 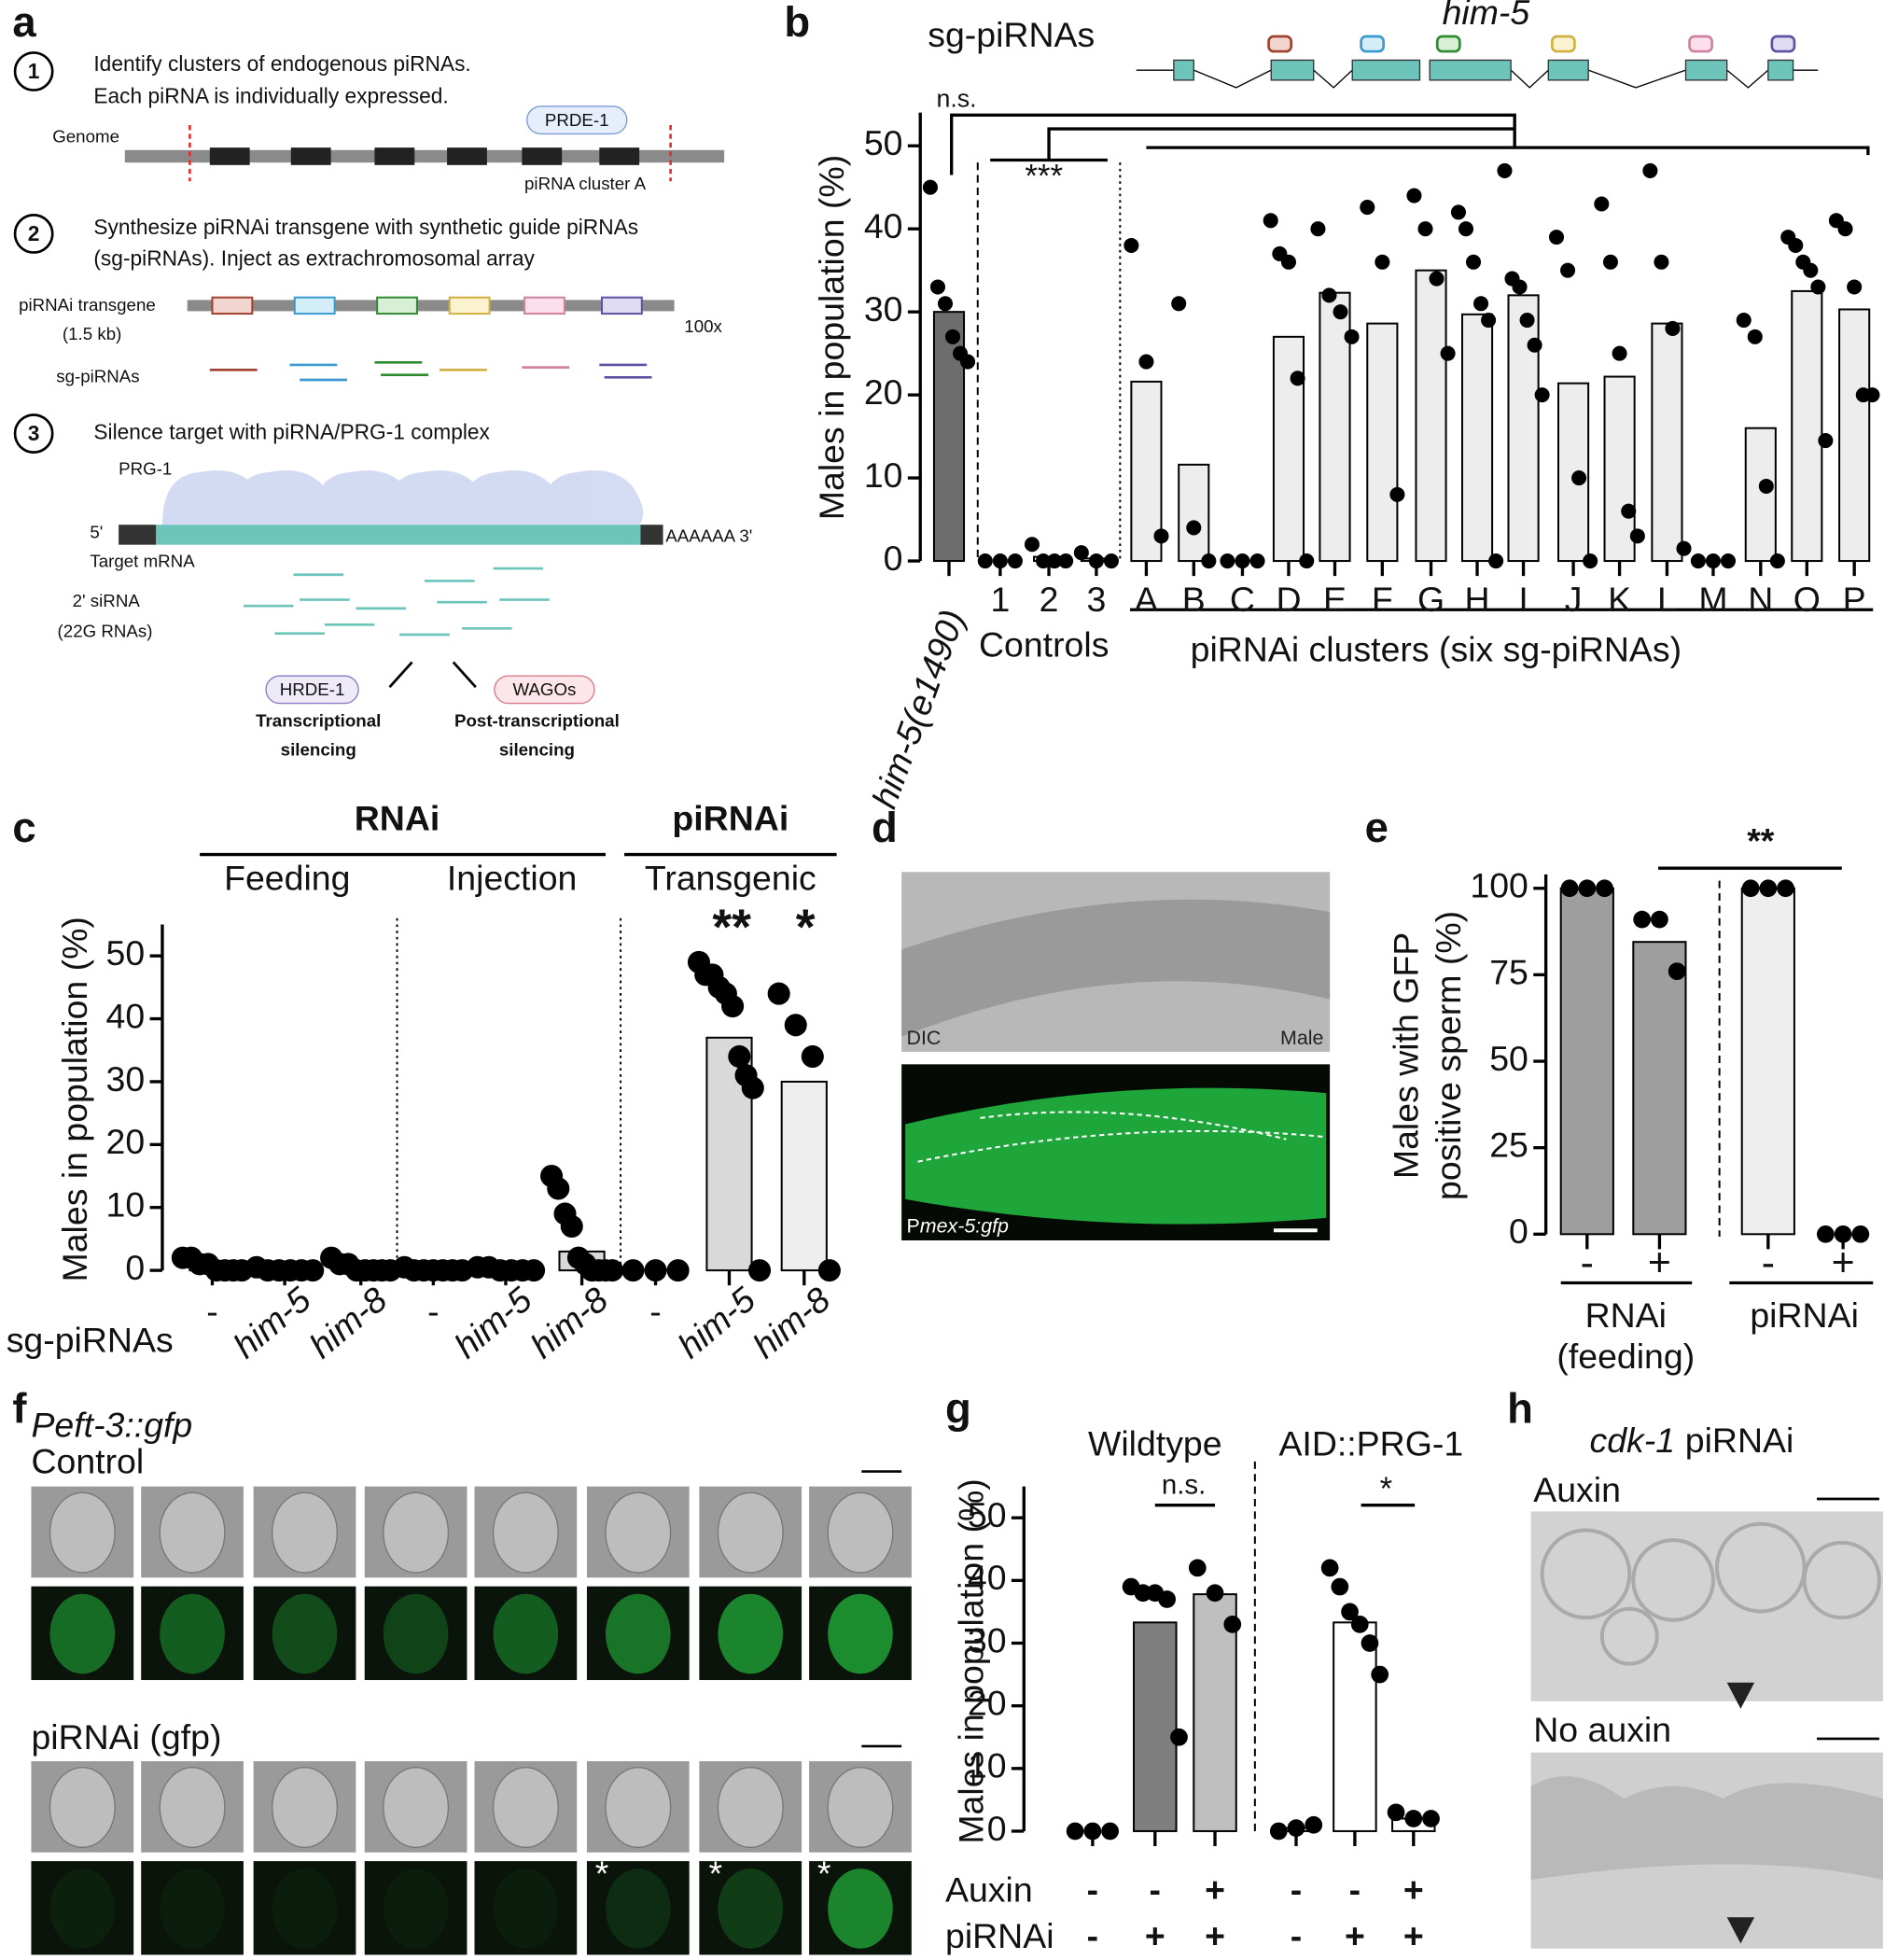 What do you see at coordinates (1155, 1443) in the screenshot?
I see `group-label: Wildtype` at bounding box center [1155, 1443].